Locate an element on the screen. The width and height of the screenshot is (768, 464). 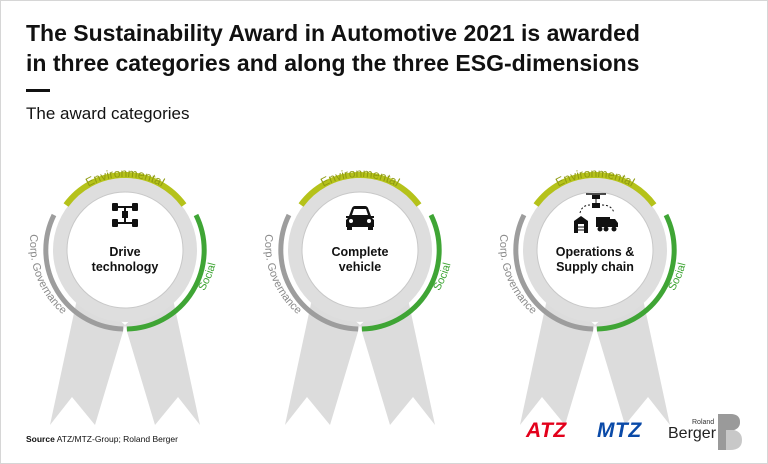
car-icon is located at coordinates (360, 218).